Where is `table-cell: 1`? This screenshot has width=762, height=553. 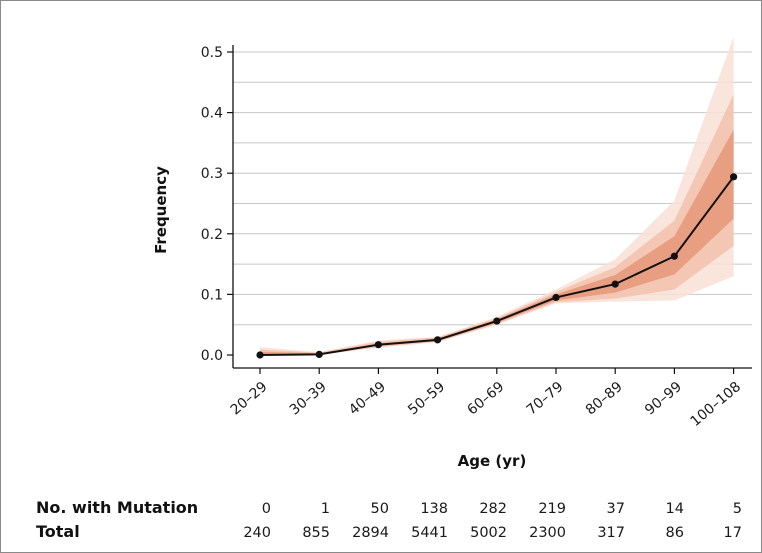 table-cell: 1 is located at coordinates (325, 509).